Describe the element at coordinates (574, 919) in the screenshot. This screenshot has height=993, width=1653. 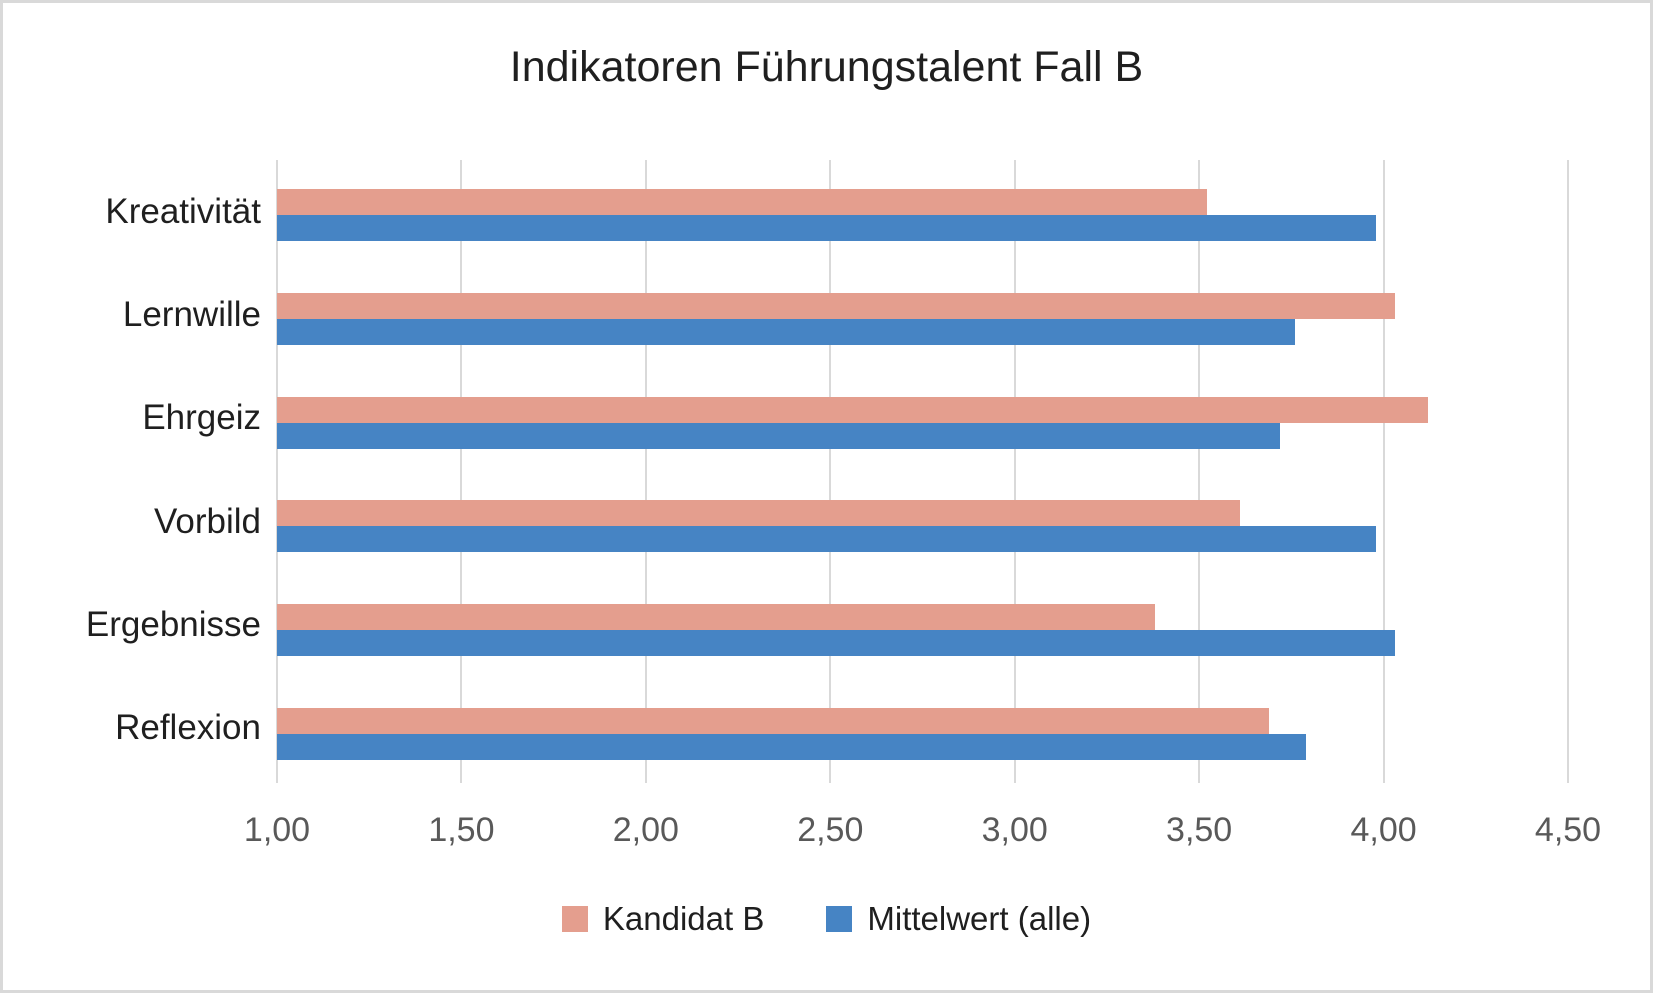
I see `legend-swatch-kandidat-b` at that location.